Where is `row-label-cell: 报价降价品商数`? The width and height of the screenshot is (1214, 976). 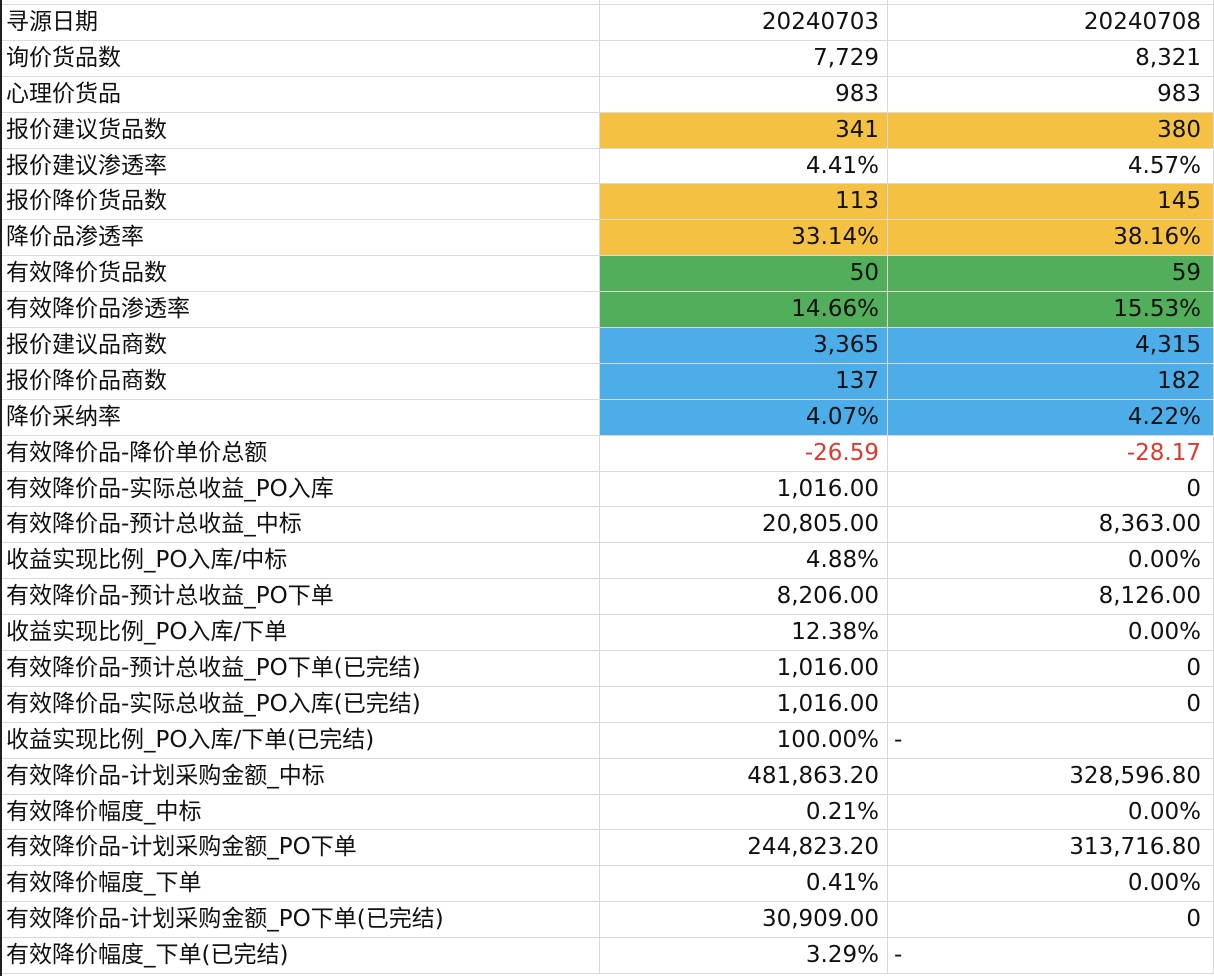
row-label-cell: 报价降价品商数 is located at coordinates (300, 381).